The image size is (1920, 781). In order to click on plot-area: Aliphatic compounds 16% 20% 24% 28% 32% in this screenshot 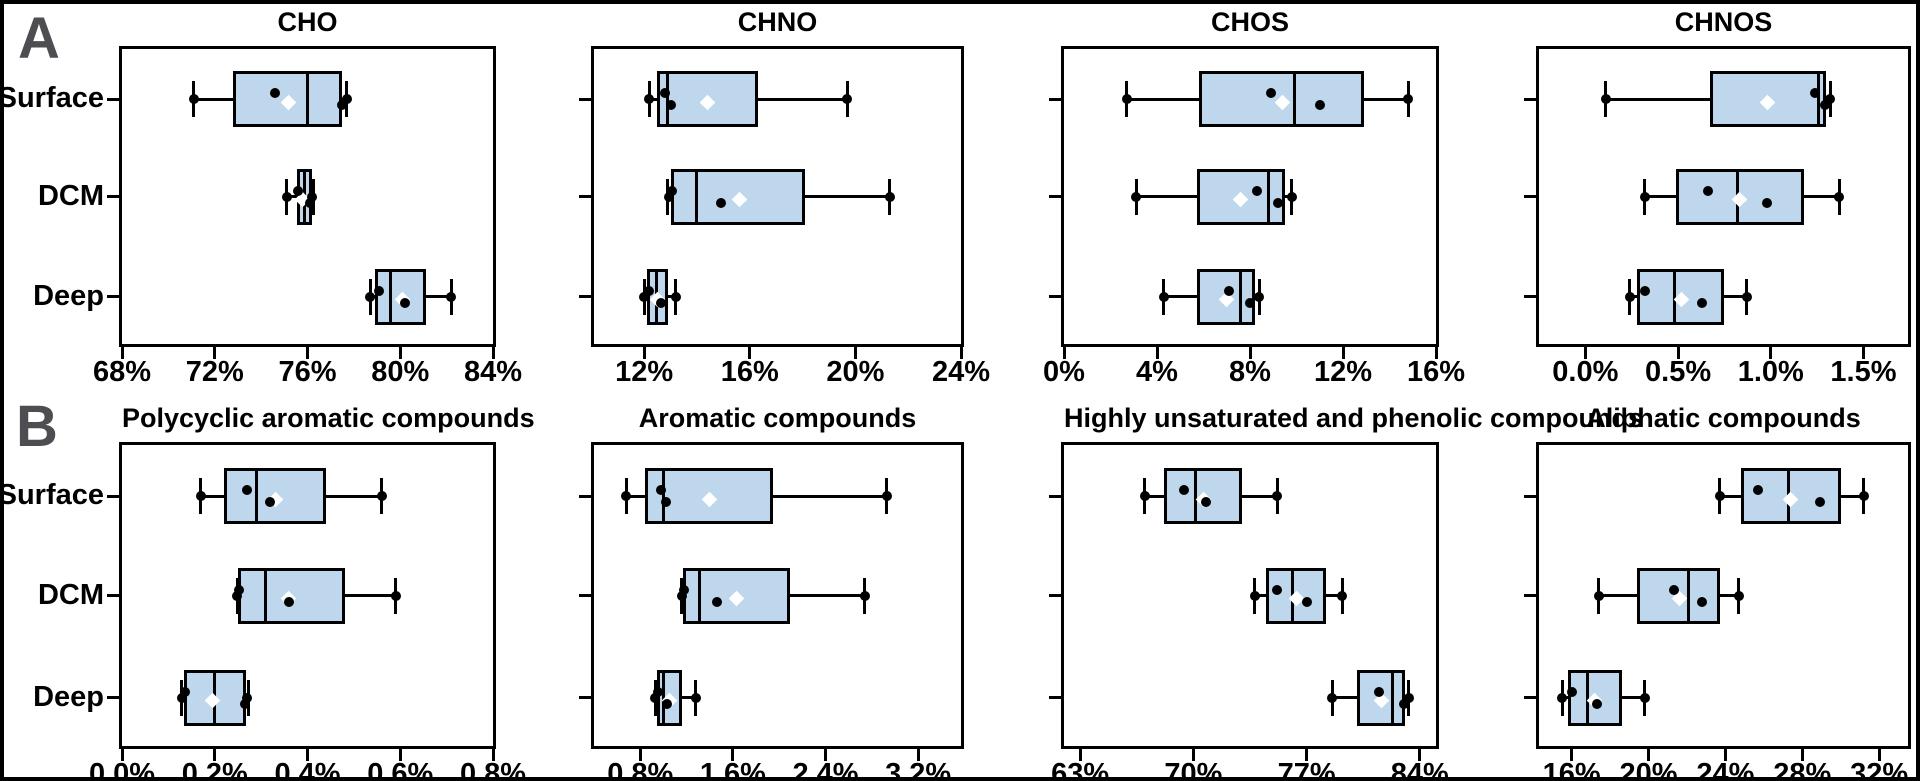, I will do `click(1717, 591)`.